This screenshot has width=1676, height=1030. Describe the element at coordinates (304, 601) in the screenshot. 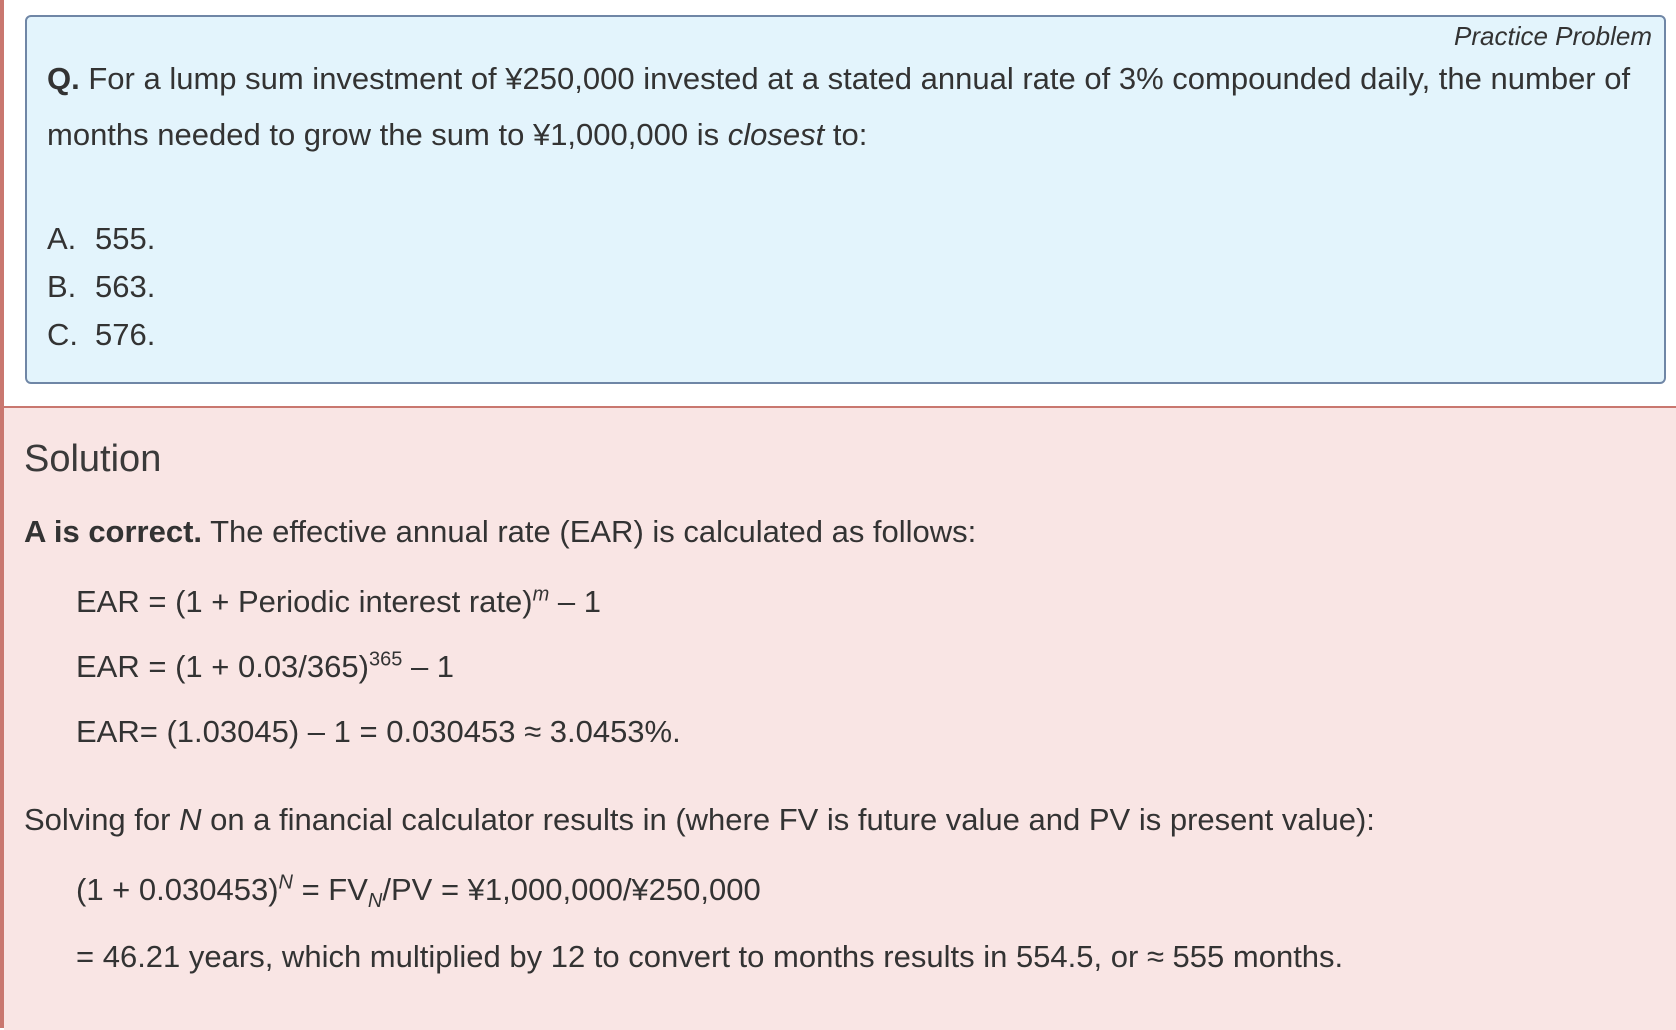

I see `ear-formula-base: EAR = (1 + Periodic interest rate)` at that location.